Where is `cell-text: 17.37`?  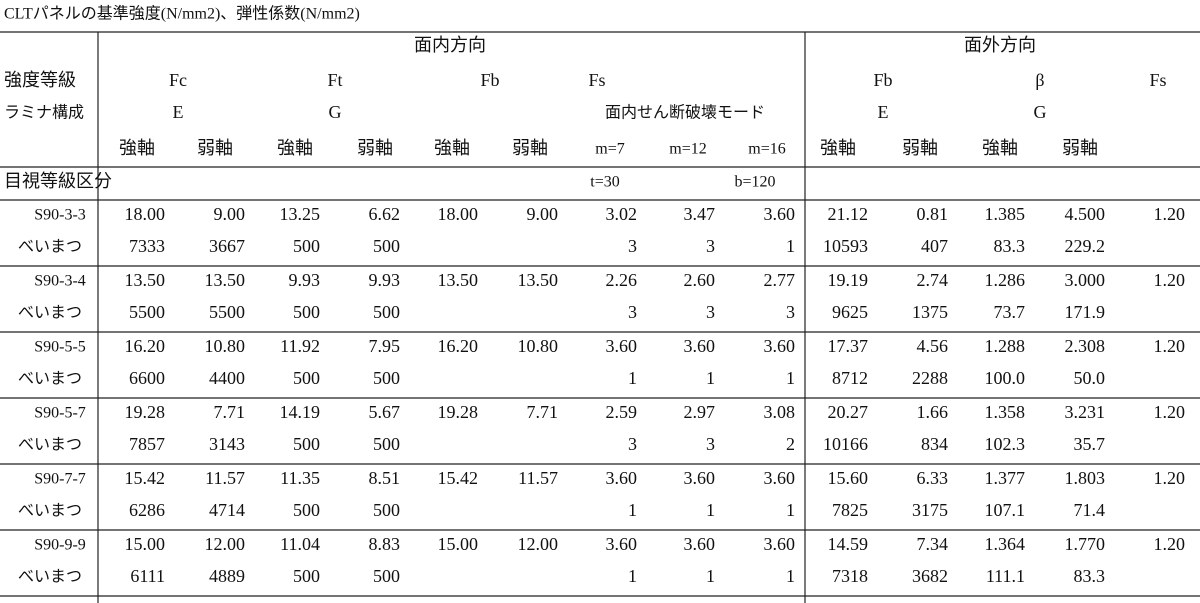 cell-text: 17.37 is located at coordinates (848, 346).